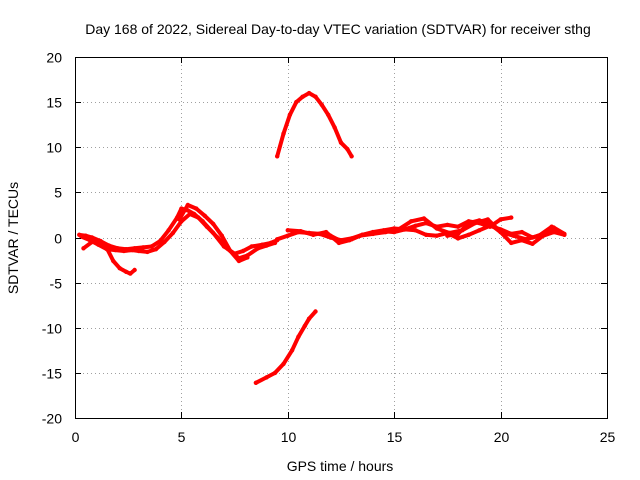 The width and height of the screenshot is (640, 480). Describe the element at coordinates (76, 437) in the screenshot. I see `x-tick-label: 0` at that location.